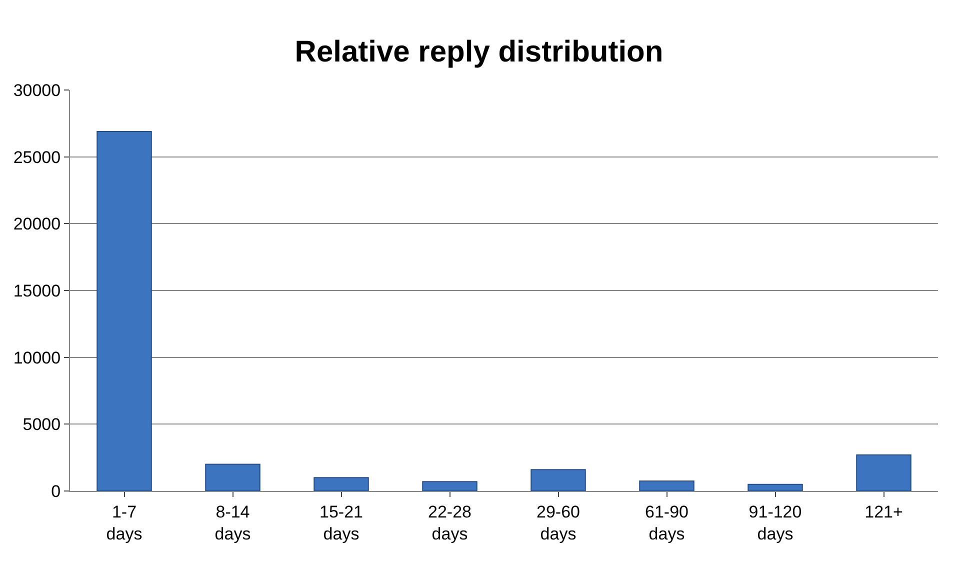 This screenshot has height=581, width=958. Describe the element at coordinates (37, 90) in the screenshot. I see `y-tick-label: 30000` at that location.